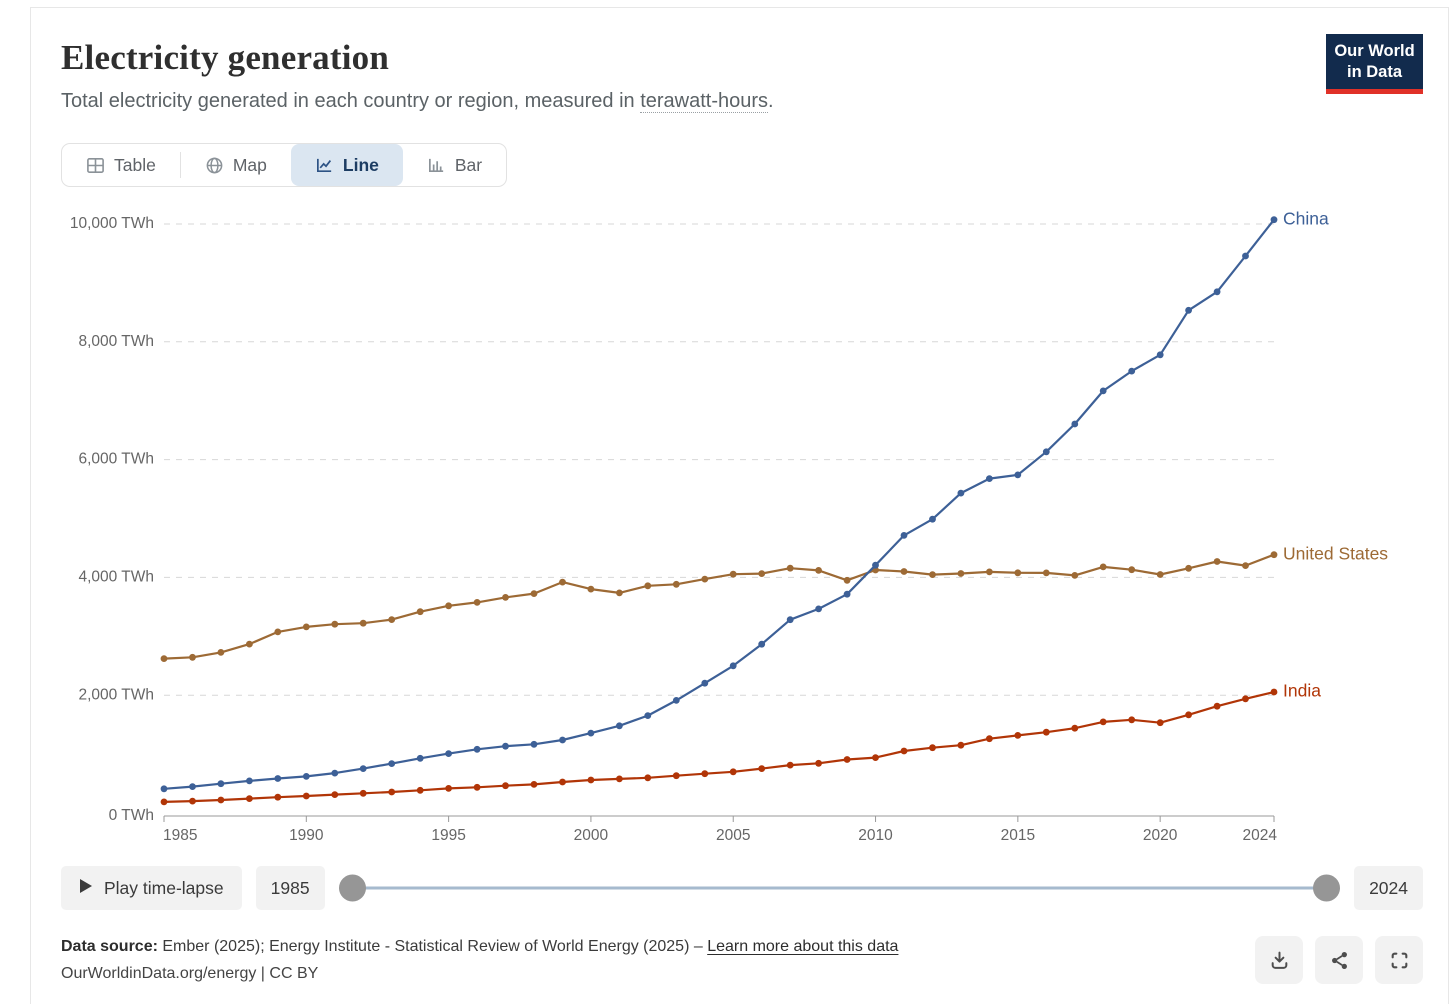  I want to click on tab-bar: Bar, so click(454, 165).